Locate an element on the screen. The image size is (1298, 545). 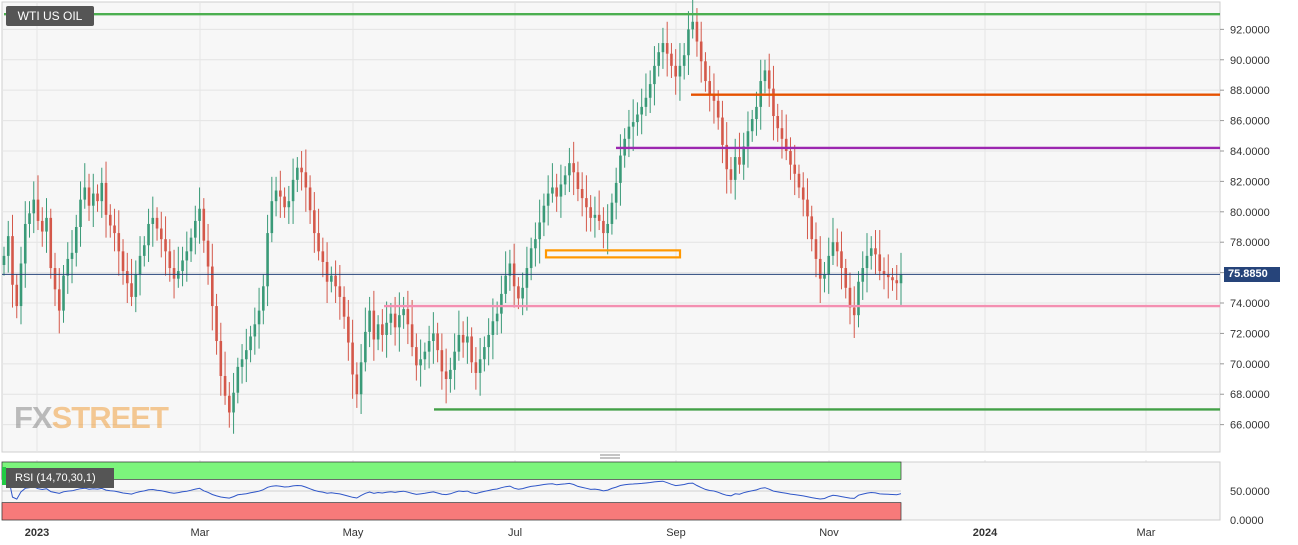
x-tick-label: Mar is located at coordinates (1146, 533).